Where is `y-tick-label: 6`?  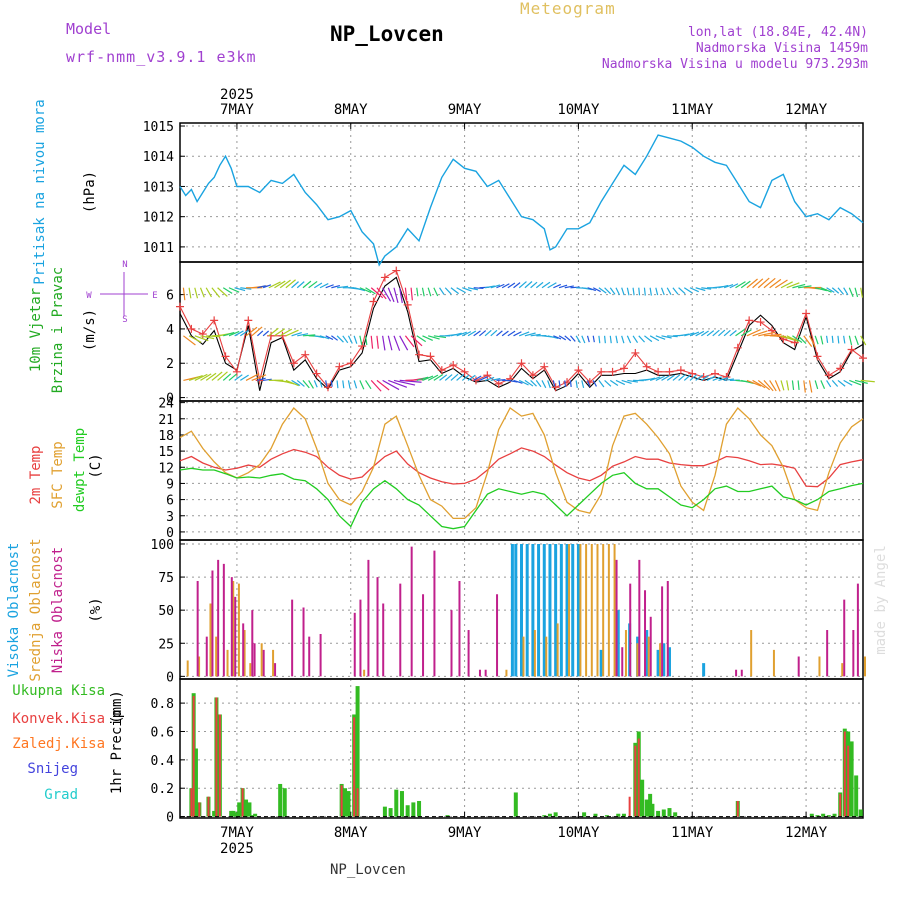 y-tick-label: 6 is located at coordinates (170, 296).